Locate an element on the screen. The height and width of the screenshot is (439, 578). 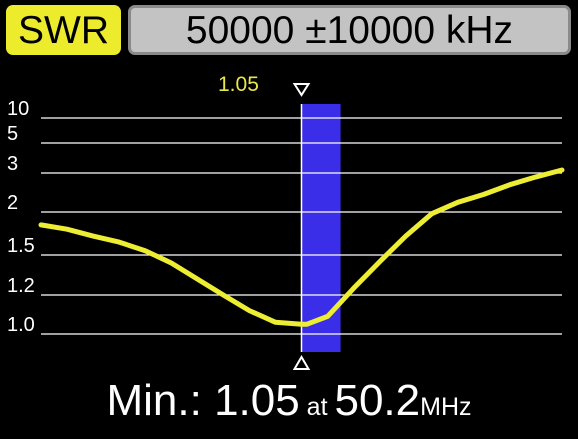
y-tick-label: 1.0 is located at coordinates (21, 325).